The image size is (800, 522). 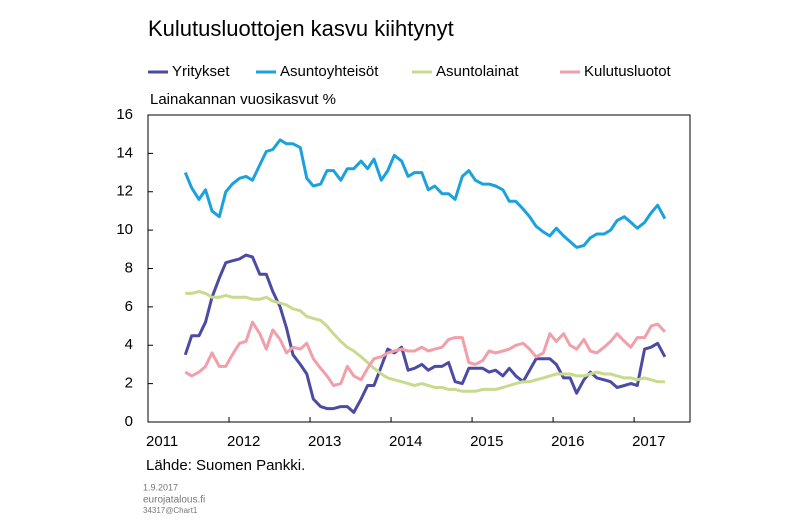 What do you see at coordinates (170, 510) in the screenshot?
I see `note: 34317@Chart1` at bounding box center [170, 510].